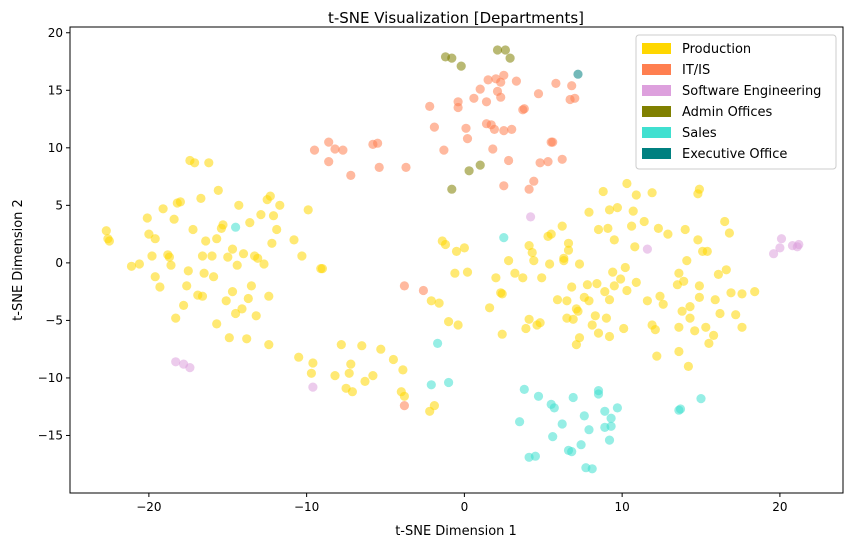  I want to click on y-tick-label-7: 20, so click(55, 33).